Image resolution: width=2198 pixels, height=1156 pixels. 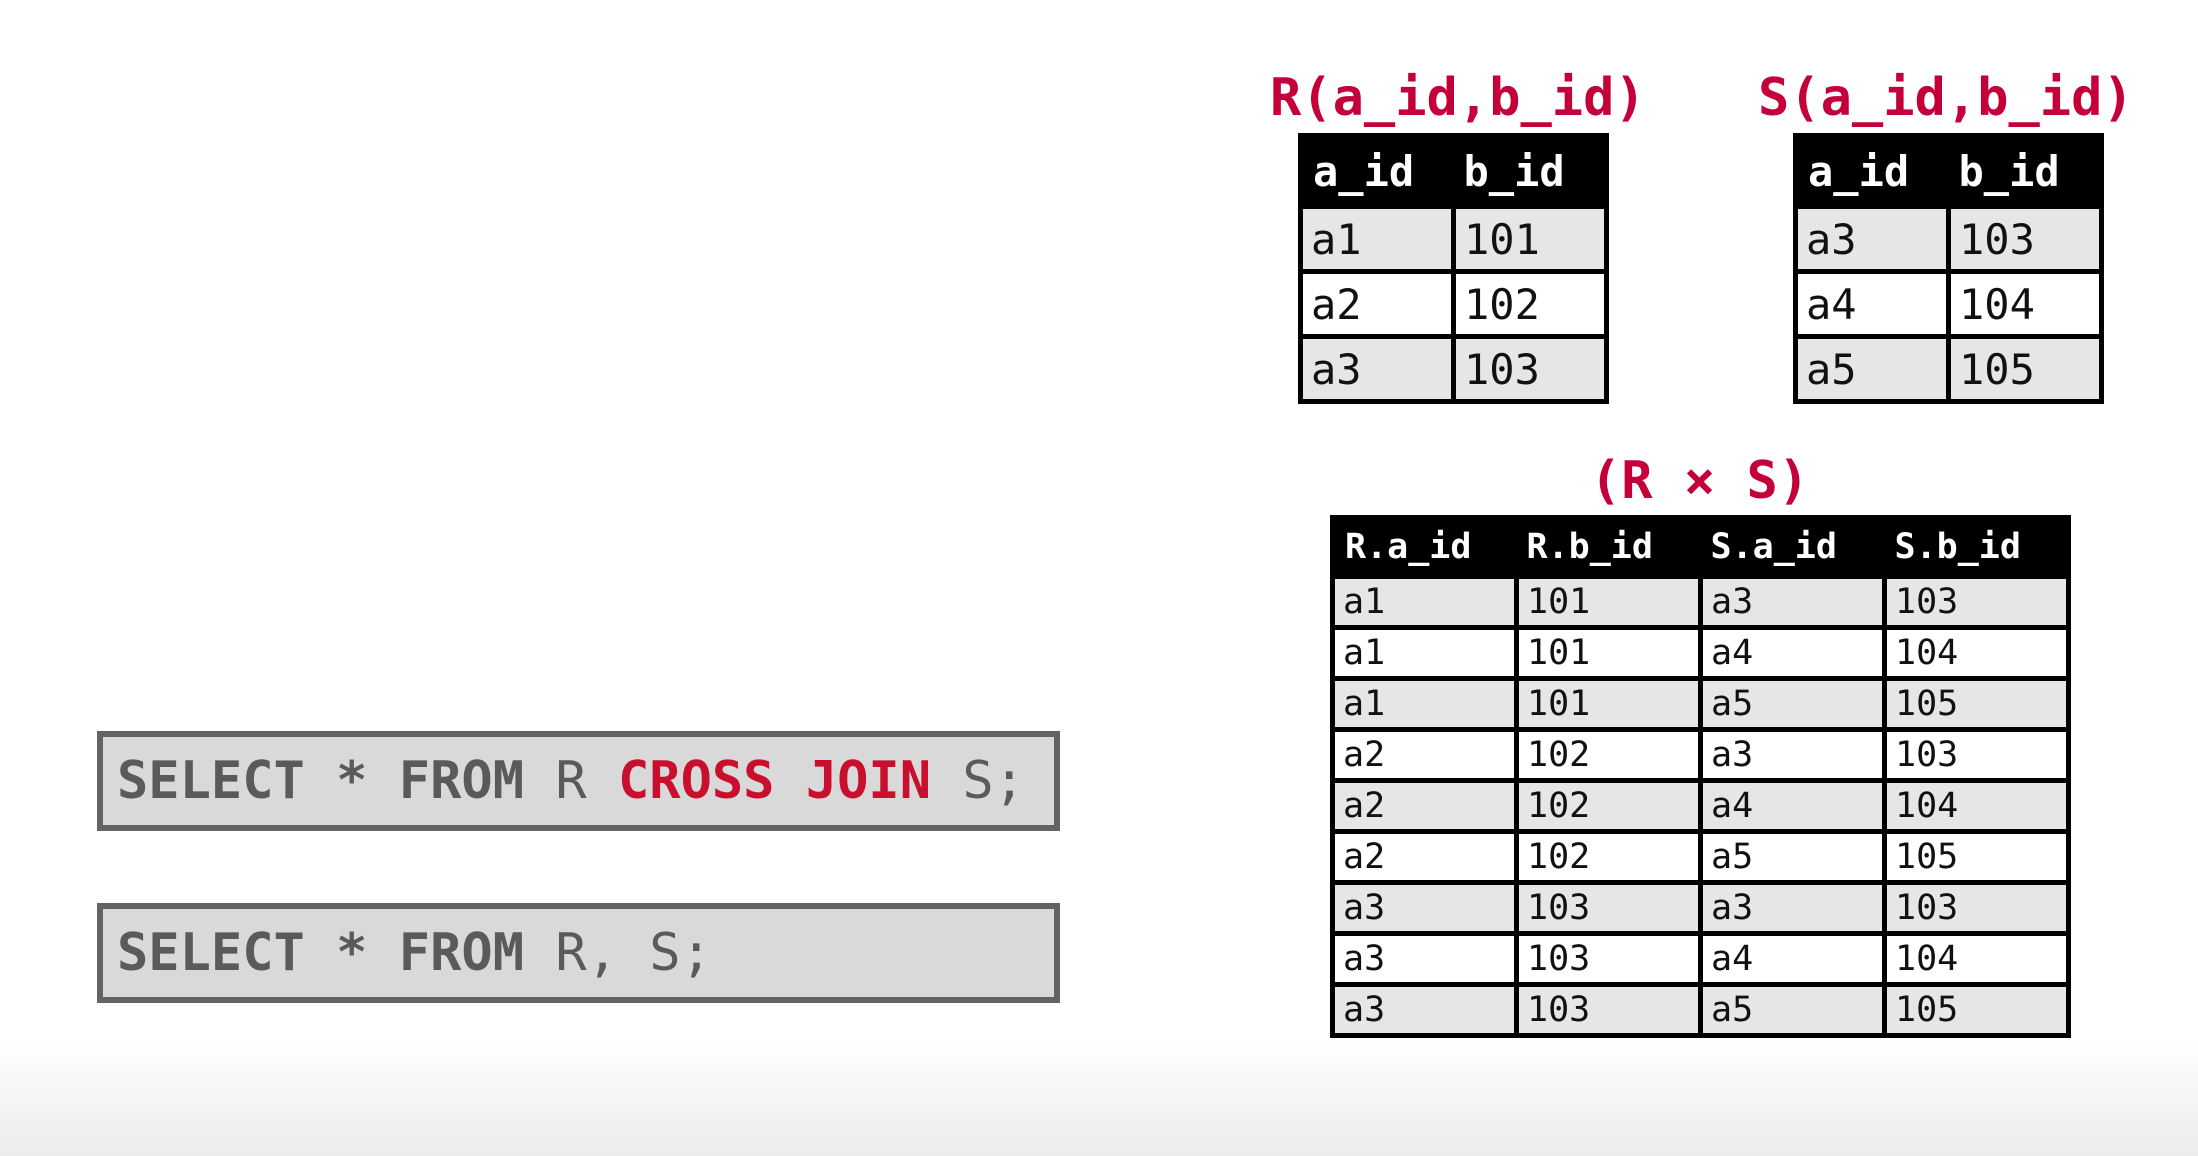 What do you see at coordinates (586, 953) in the screenshot?
I see `table-name-r: R,` at bounding box center [586, 953].